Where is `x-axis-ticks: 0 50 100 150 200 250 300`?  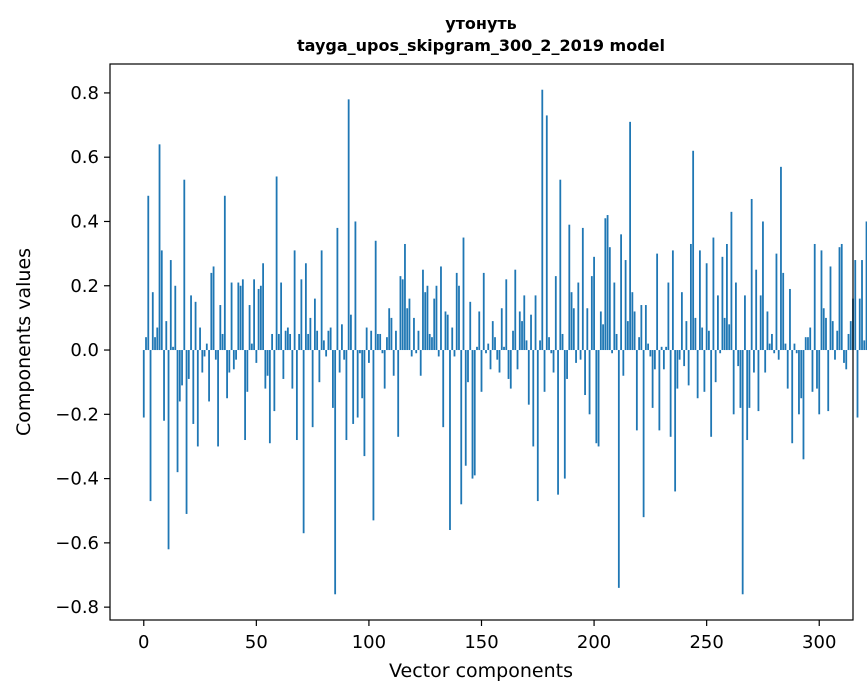
x-axis-ticks: 0 50 100 150 200 250 300 is located at coordinates (487, 636).